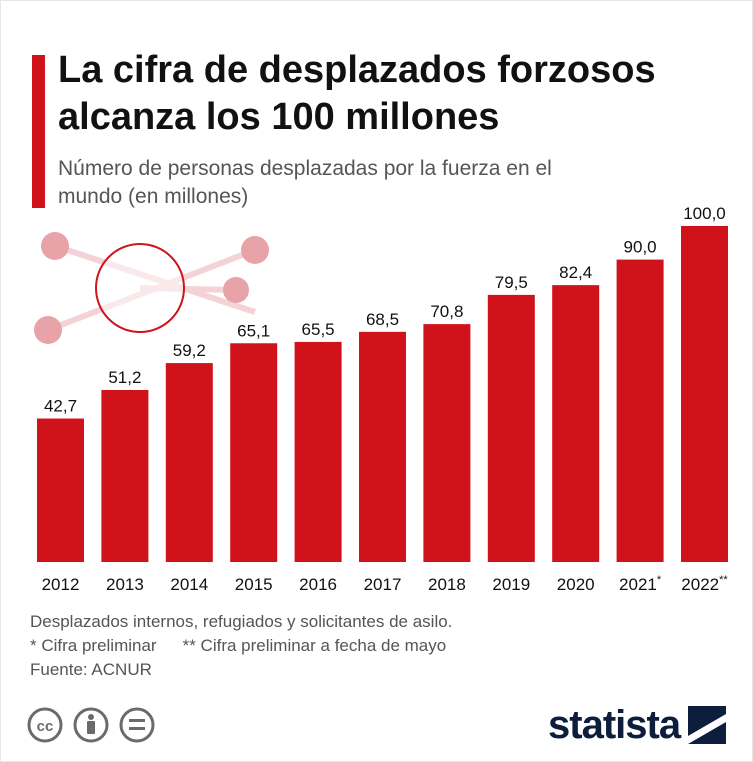  Describe the element at coordinates (60, 490) in the screenshot. I see `bar-2012` at that location.